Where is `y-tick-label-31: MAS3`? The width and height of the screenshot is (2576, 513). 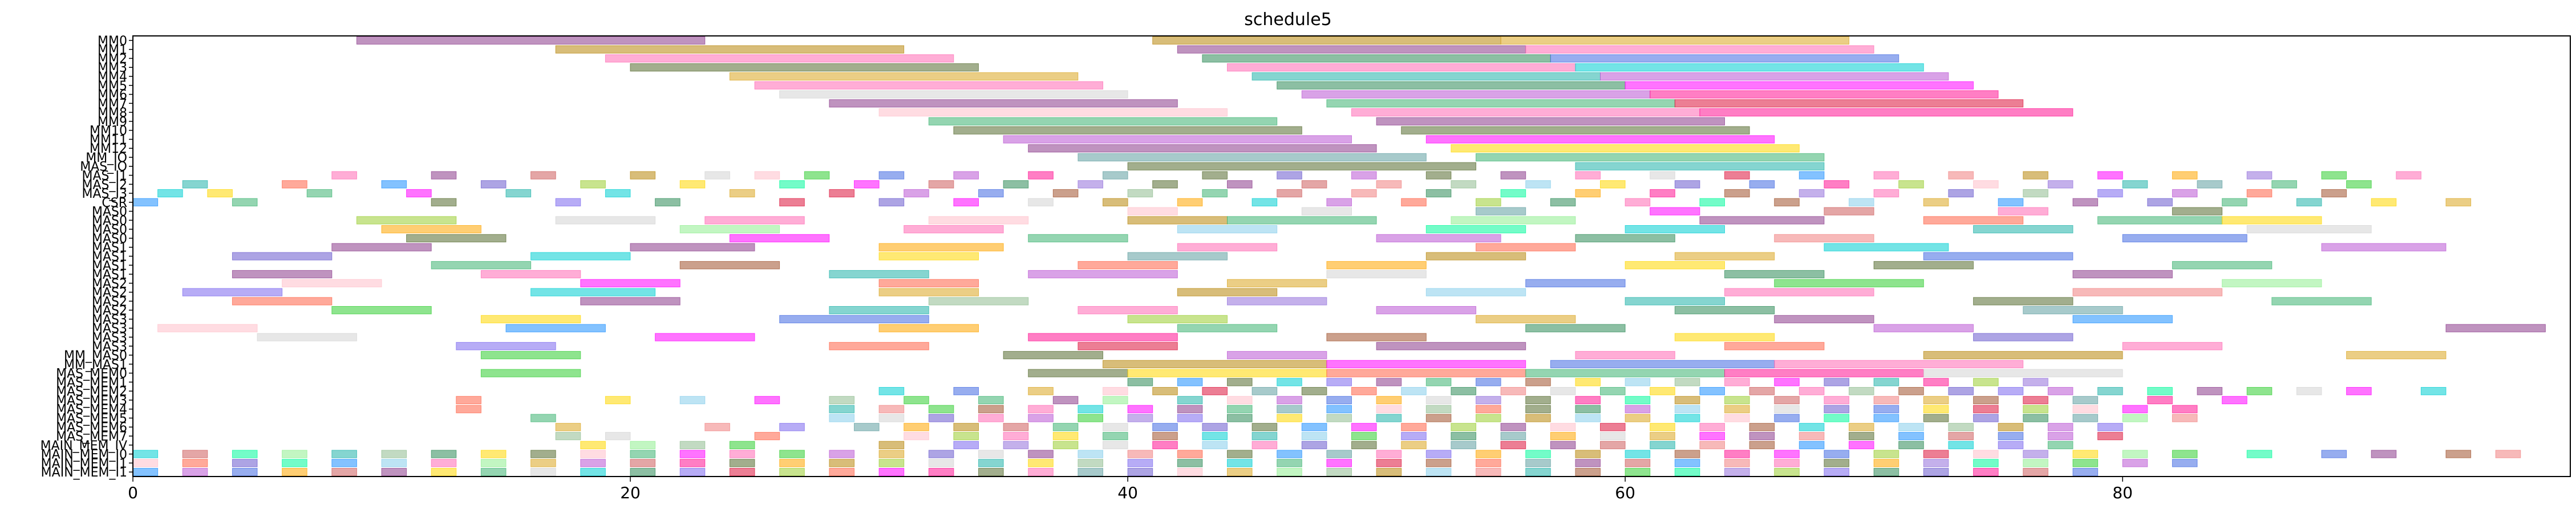 y-tick-label-31: MAS3 is located at coordinates (109, 320).